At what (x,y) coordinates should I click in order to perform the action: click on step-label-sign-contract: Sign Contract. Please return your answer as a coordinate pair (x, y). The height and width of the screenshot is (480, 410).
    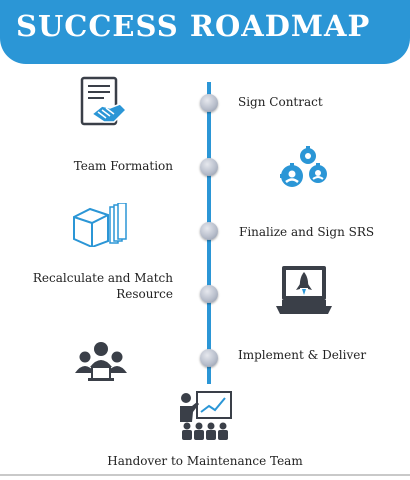
    Looking at the image, I should click on (280, 102).